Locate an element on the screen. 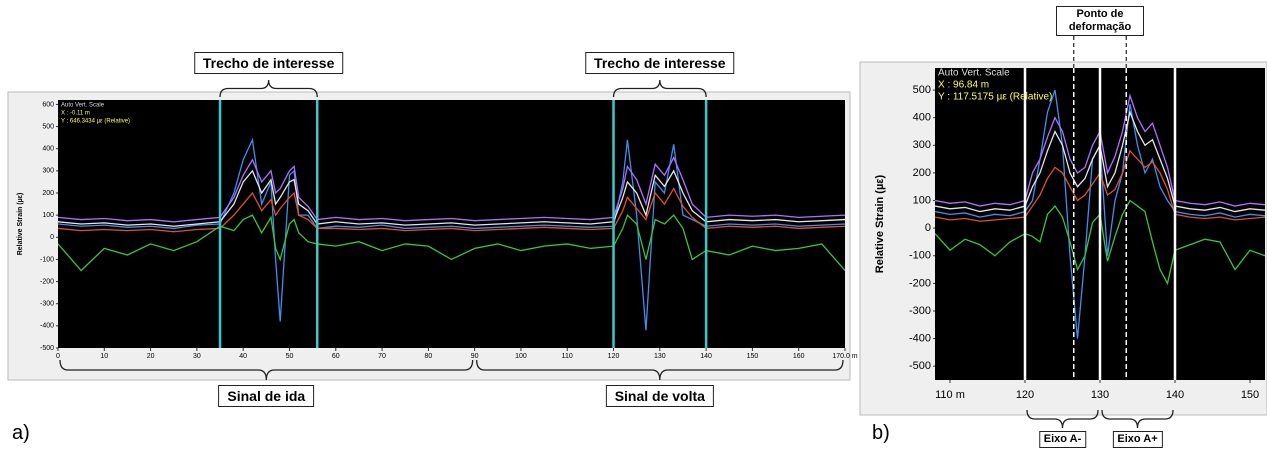 This screenshot has height=452, width=1267. x-tick-label: 160 is located at coordinates (799, 356).